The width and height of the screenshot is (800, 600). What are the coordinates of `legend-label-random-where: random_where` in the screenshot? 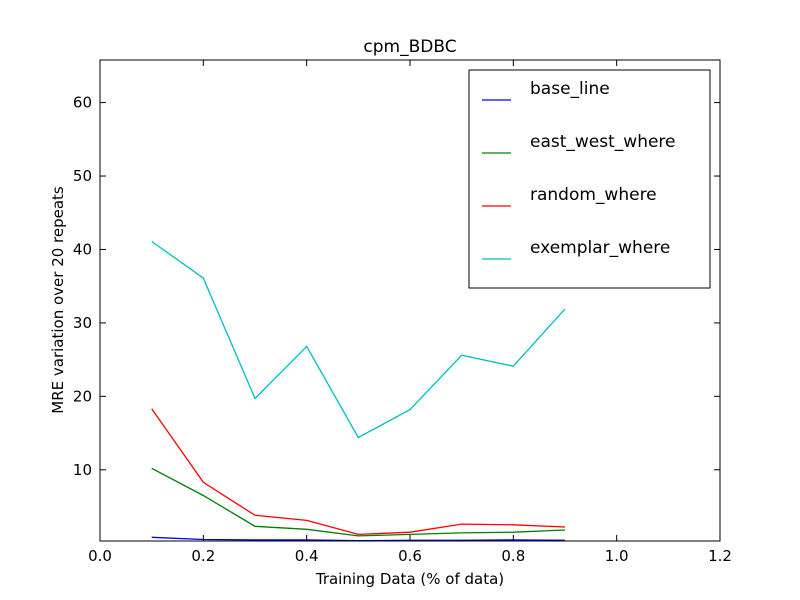 It's located at (593, 195).